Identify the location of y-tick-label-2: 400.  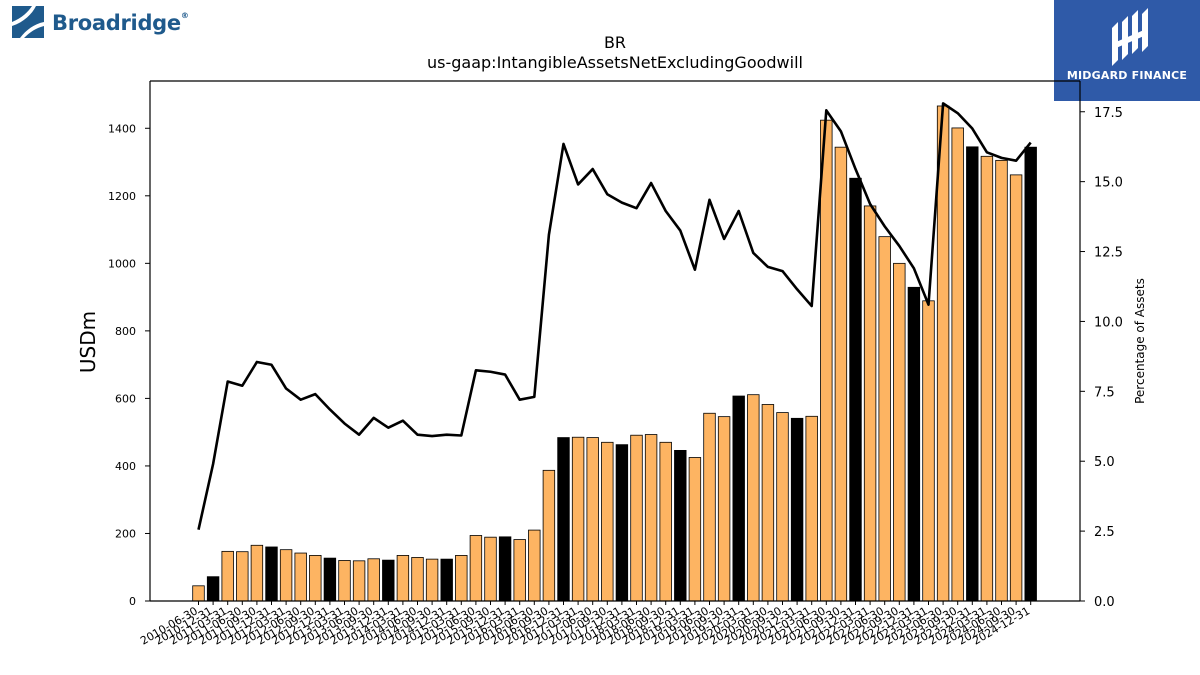
(125, 466).